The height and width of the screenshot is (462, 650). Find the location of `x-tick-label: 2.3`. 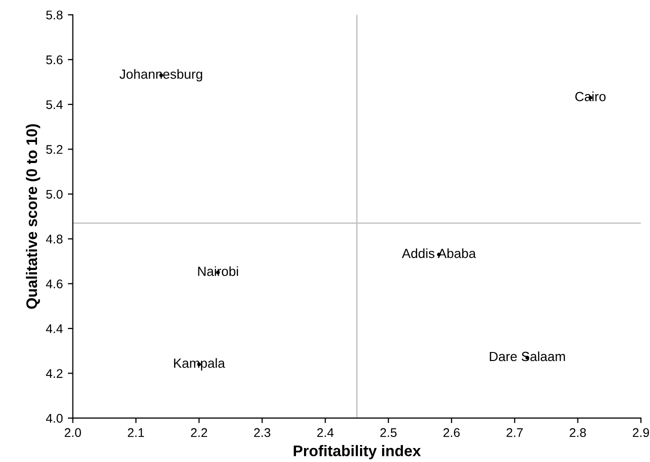

x-tick-label: 2.3 is located at coordinates (262, 433).